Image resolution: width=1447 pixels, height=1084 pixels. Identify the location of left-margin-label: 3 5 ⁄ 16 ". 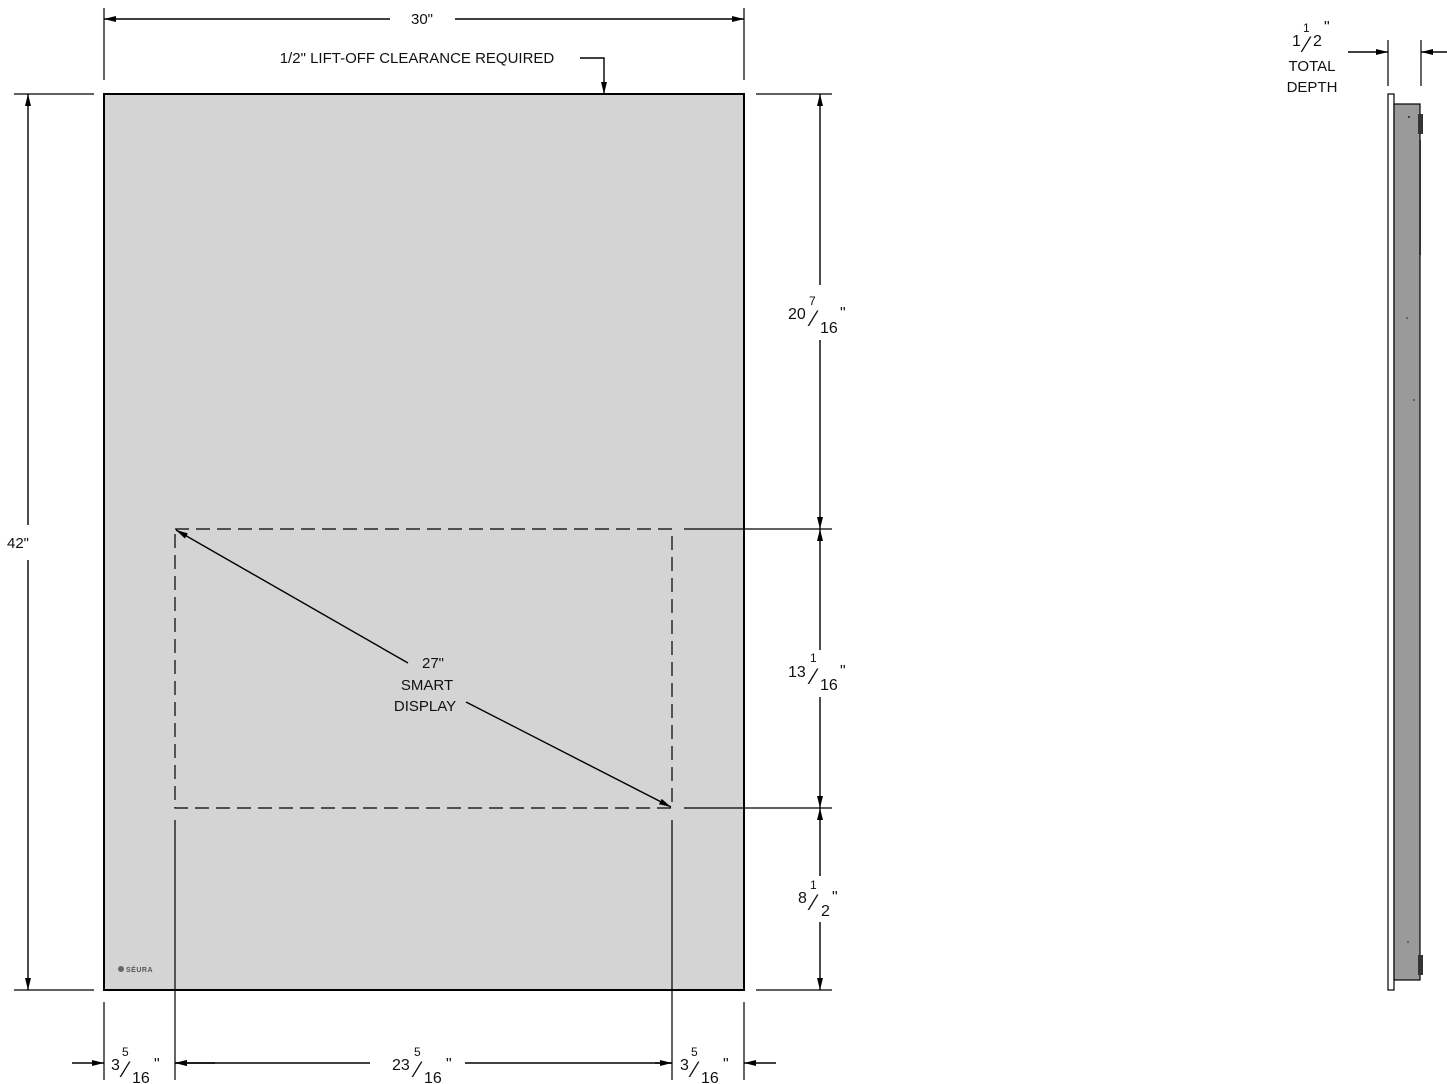
(135, 1064).